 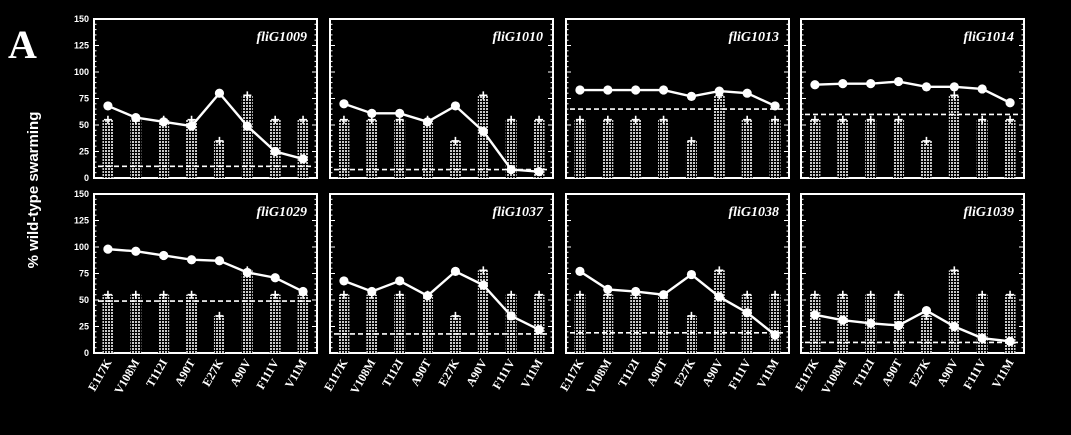 What do you see at coordinates (196, 98) in the screenshot?
I see `panel-fliG1009: 0 25 50 75 100 125 150 fliG1009` at bounding box center [196, 98].